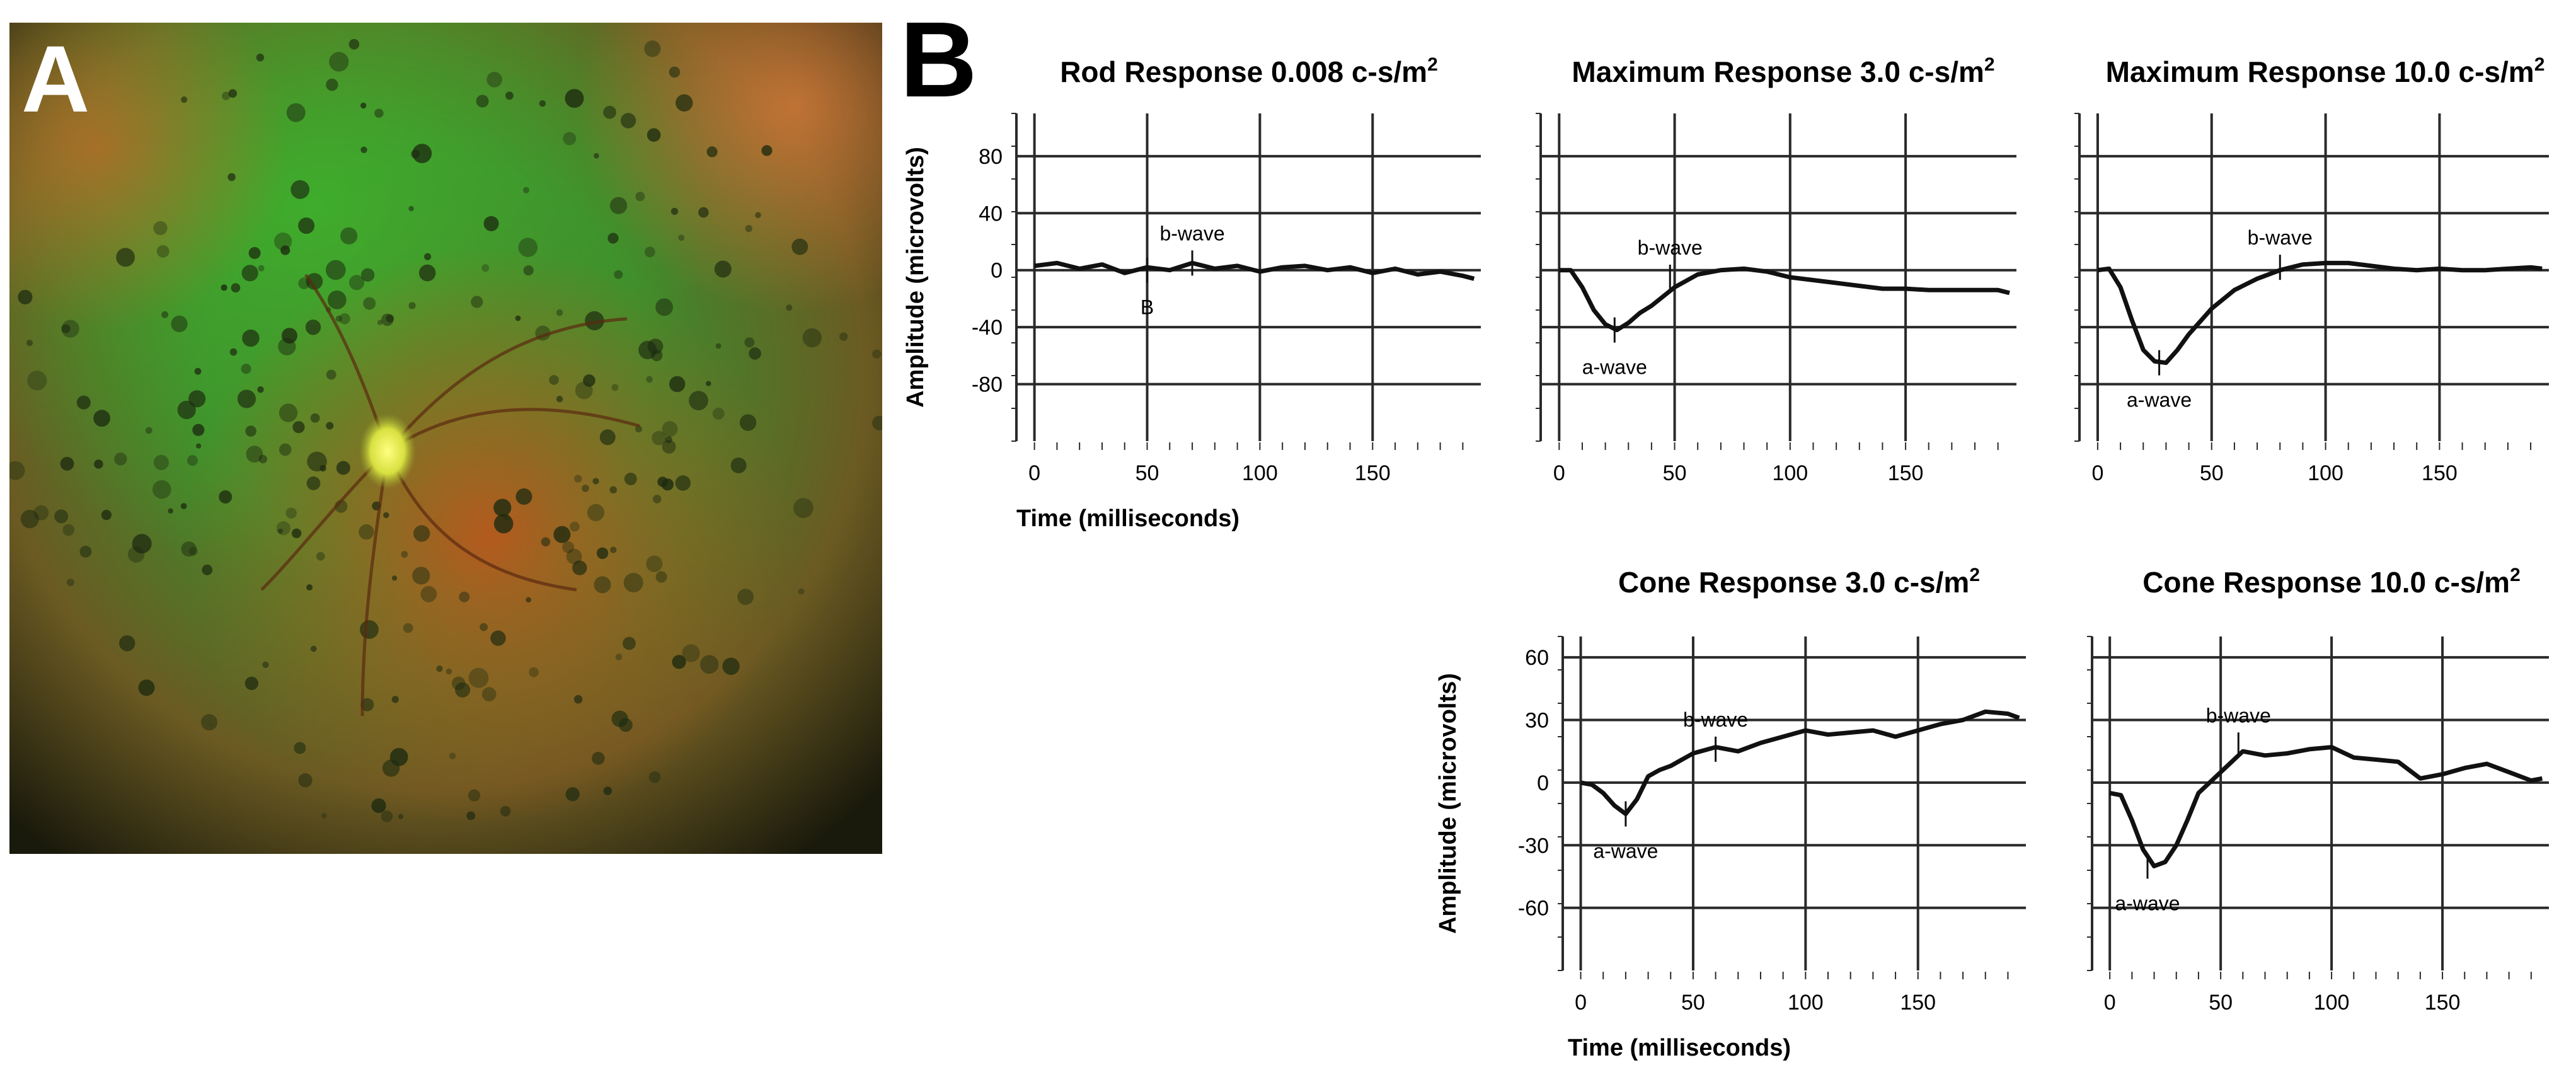 The height and width of the screenshot is (1065, 2576). Describe the element at coordinates (2331, 582) in the screenshot. I see `chart-title: Cone Response 10.0 c-s/m2` at that location.